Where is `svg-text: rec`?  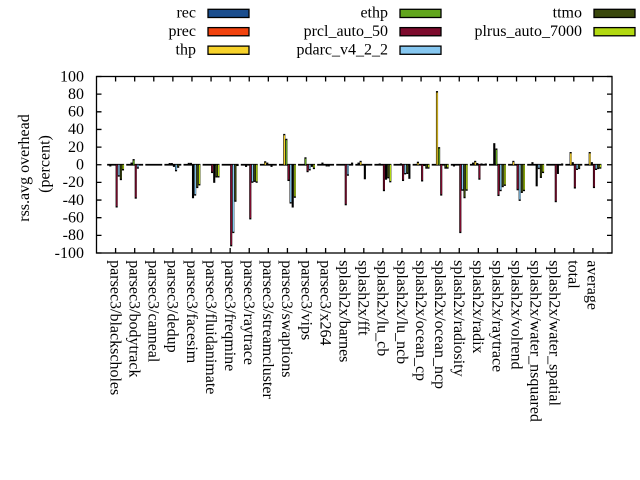
svg-text: rec is located at coordinates (186, 13).